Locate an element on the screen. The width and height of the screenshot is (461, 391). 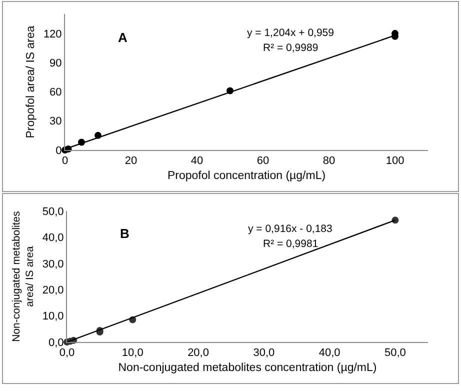
y-tick-label: 90 is located at coordinates (56, 63).